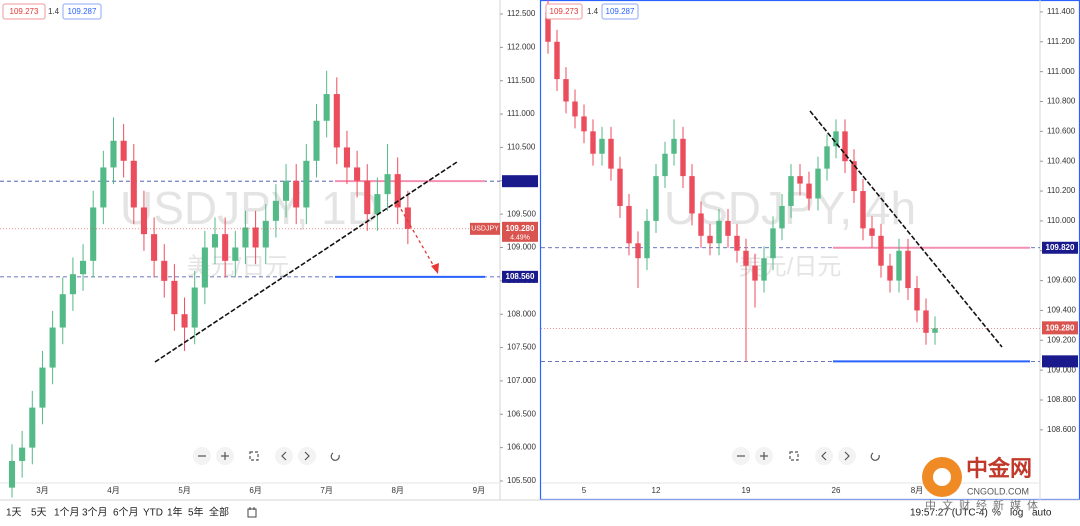  I want to click on range-button: 5天, so click(39, 513).